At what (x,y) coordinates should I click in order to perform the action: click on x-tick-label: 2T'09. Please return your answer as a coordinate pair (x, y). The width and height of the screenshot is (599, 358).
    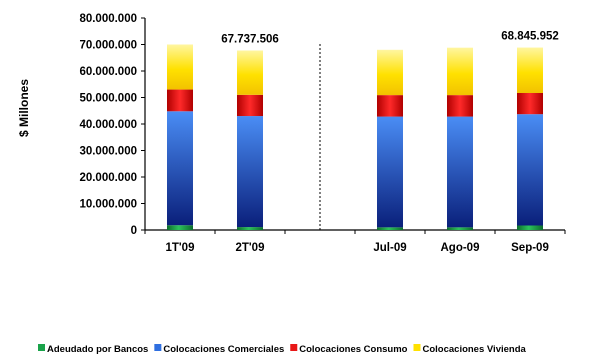
    Looking at the image, I should click on (250, 248).